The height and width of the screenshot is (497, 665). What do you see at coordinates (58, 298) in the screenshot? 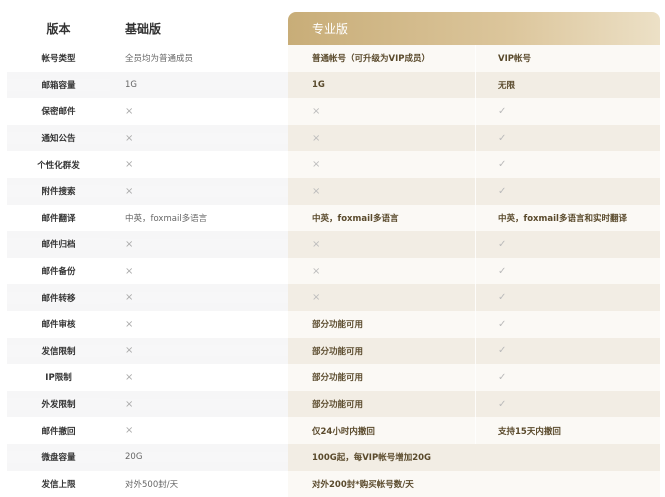
I see `row-label: 邮件转移` at bounding box center [58, 298].